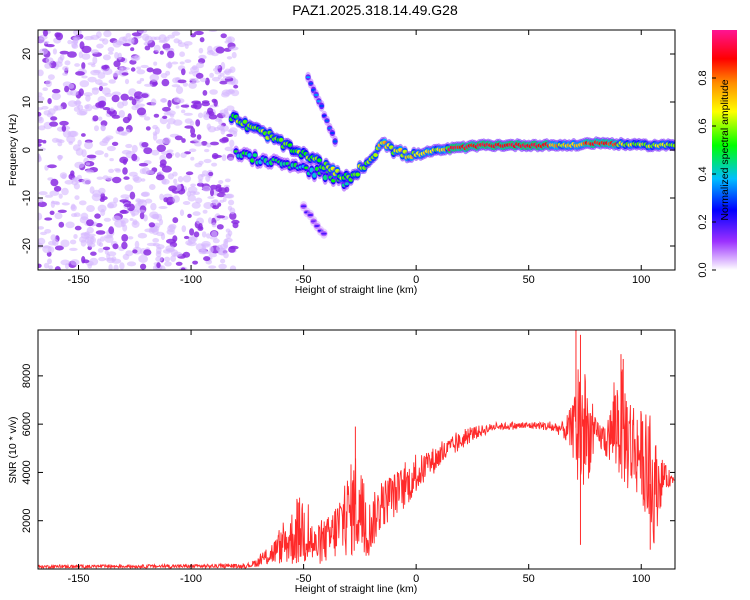 This screenshot has width=750, height=600. Describe the element at coordinates (703, 173) in the screenshot. I see `colorbar-tick-label: 0.4` at that location.